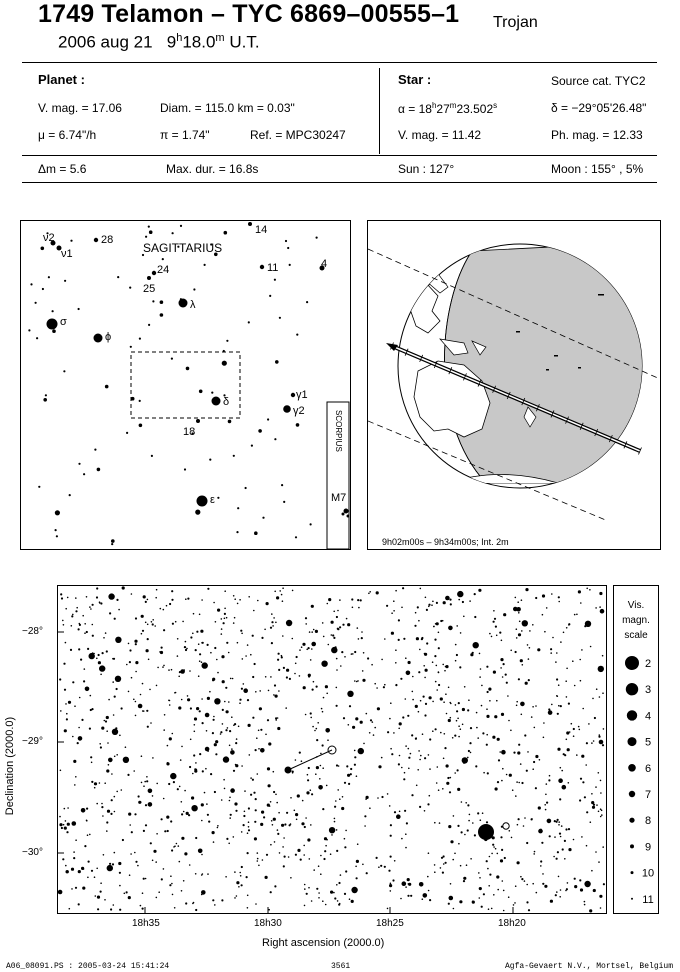 The width and height of the screenshot is (680, 972). I want to click on new-zealand-outline, so click(530, 417).